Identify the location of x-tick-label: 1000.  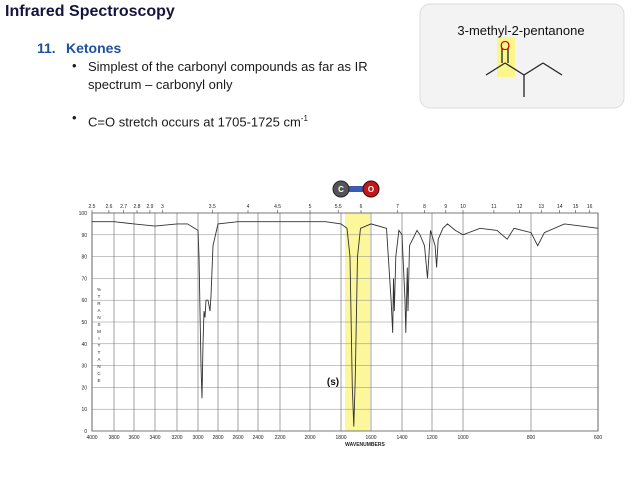
(462, 438).